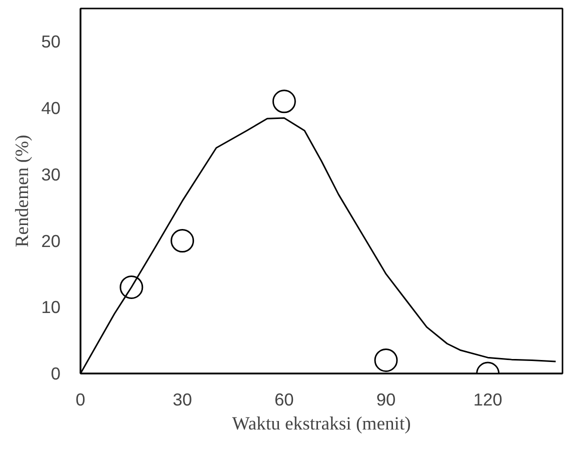  Describe the element at coordinates (55, 374) in the screenshot. I see `y-tick-label: 0` at that location.